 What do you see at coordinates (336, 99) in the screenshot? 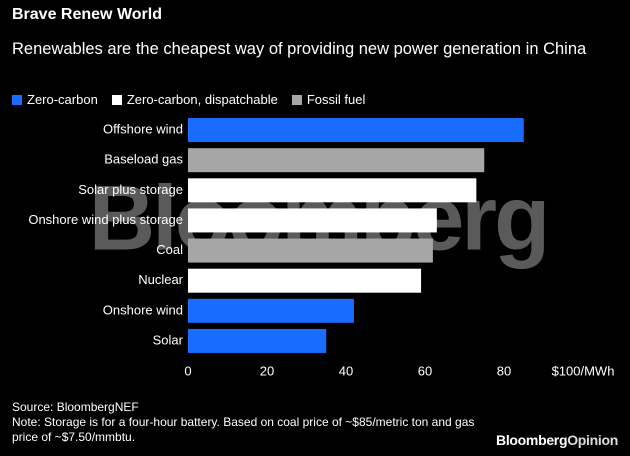
I see `legend-label: Fossil fuel` at bounding box center [336, 99].